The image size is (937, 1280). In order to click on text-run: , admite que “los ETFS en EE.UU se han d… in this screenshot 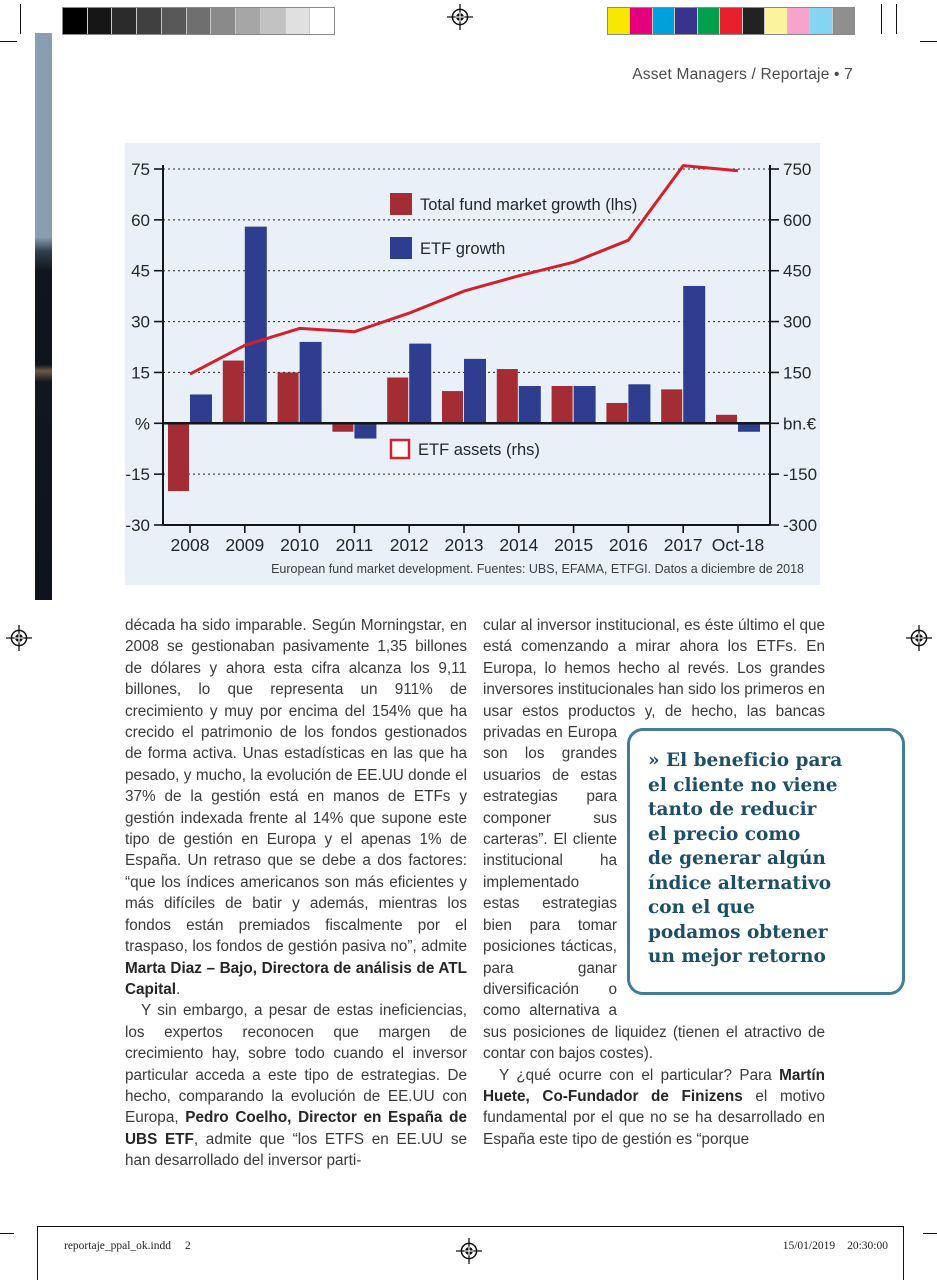, I will do `click(296, 1150)`.